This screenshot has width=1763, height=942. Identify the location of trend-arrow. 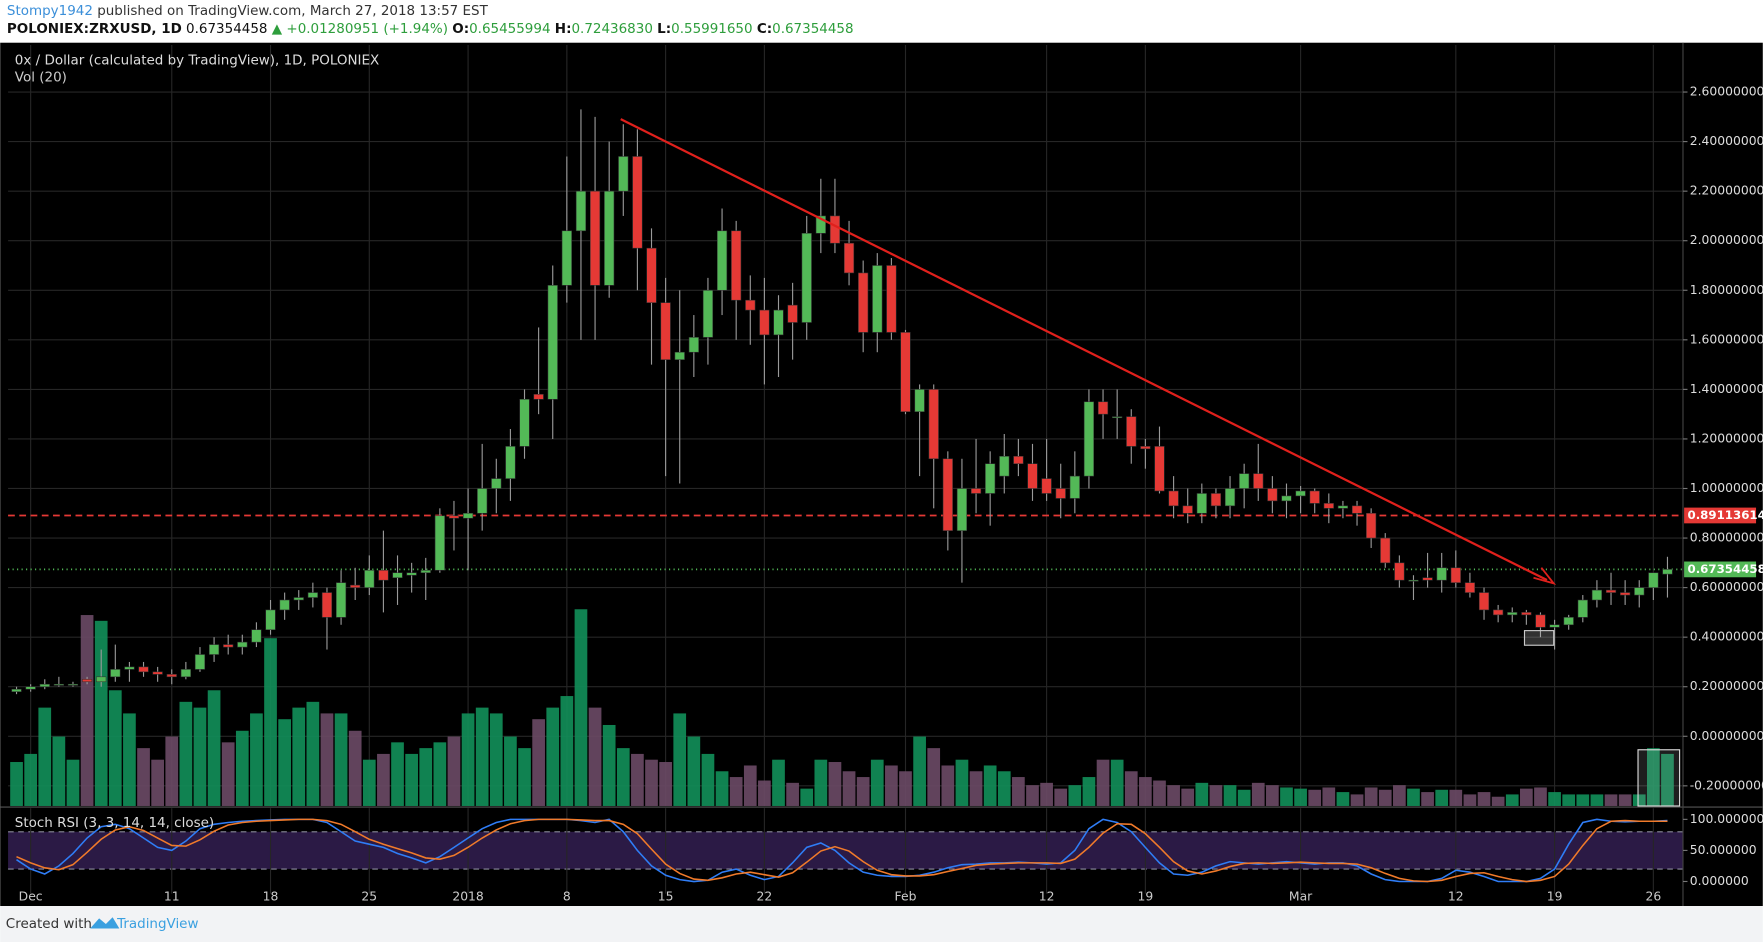
(1545, 576).